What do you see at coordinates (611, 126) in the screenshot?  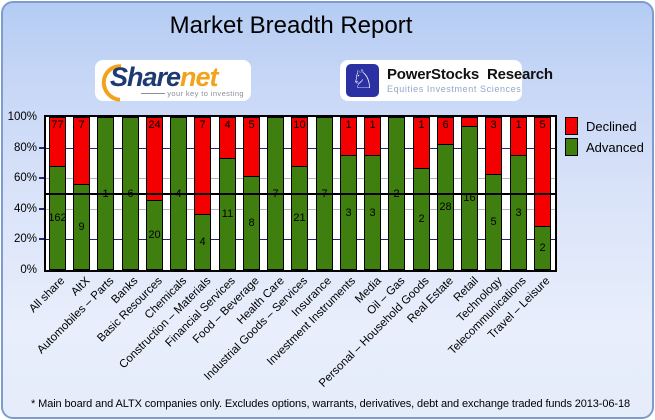 I see `legend-label: Declined` at bounding box center [611, 126].